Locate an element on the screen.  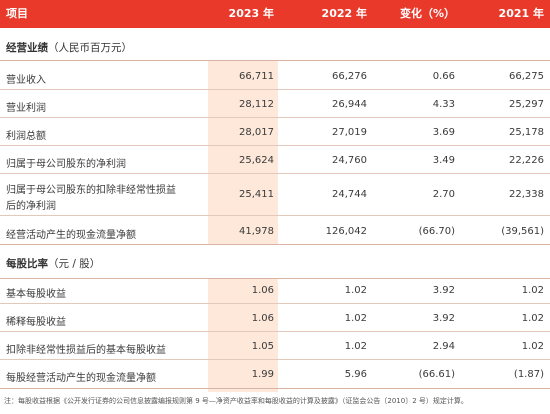
row-label: 营业利润 is located at coordinates (26, 108).